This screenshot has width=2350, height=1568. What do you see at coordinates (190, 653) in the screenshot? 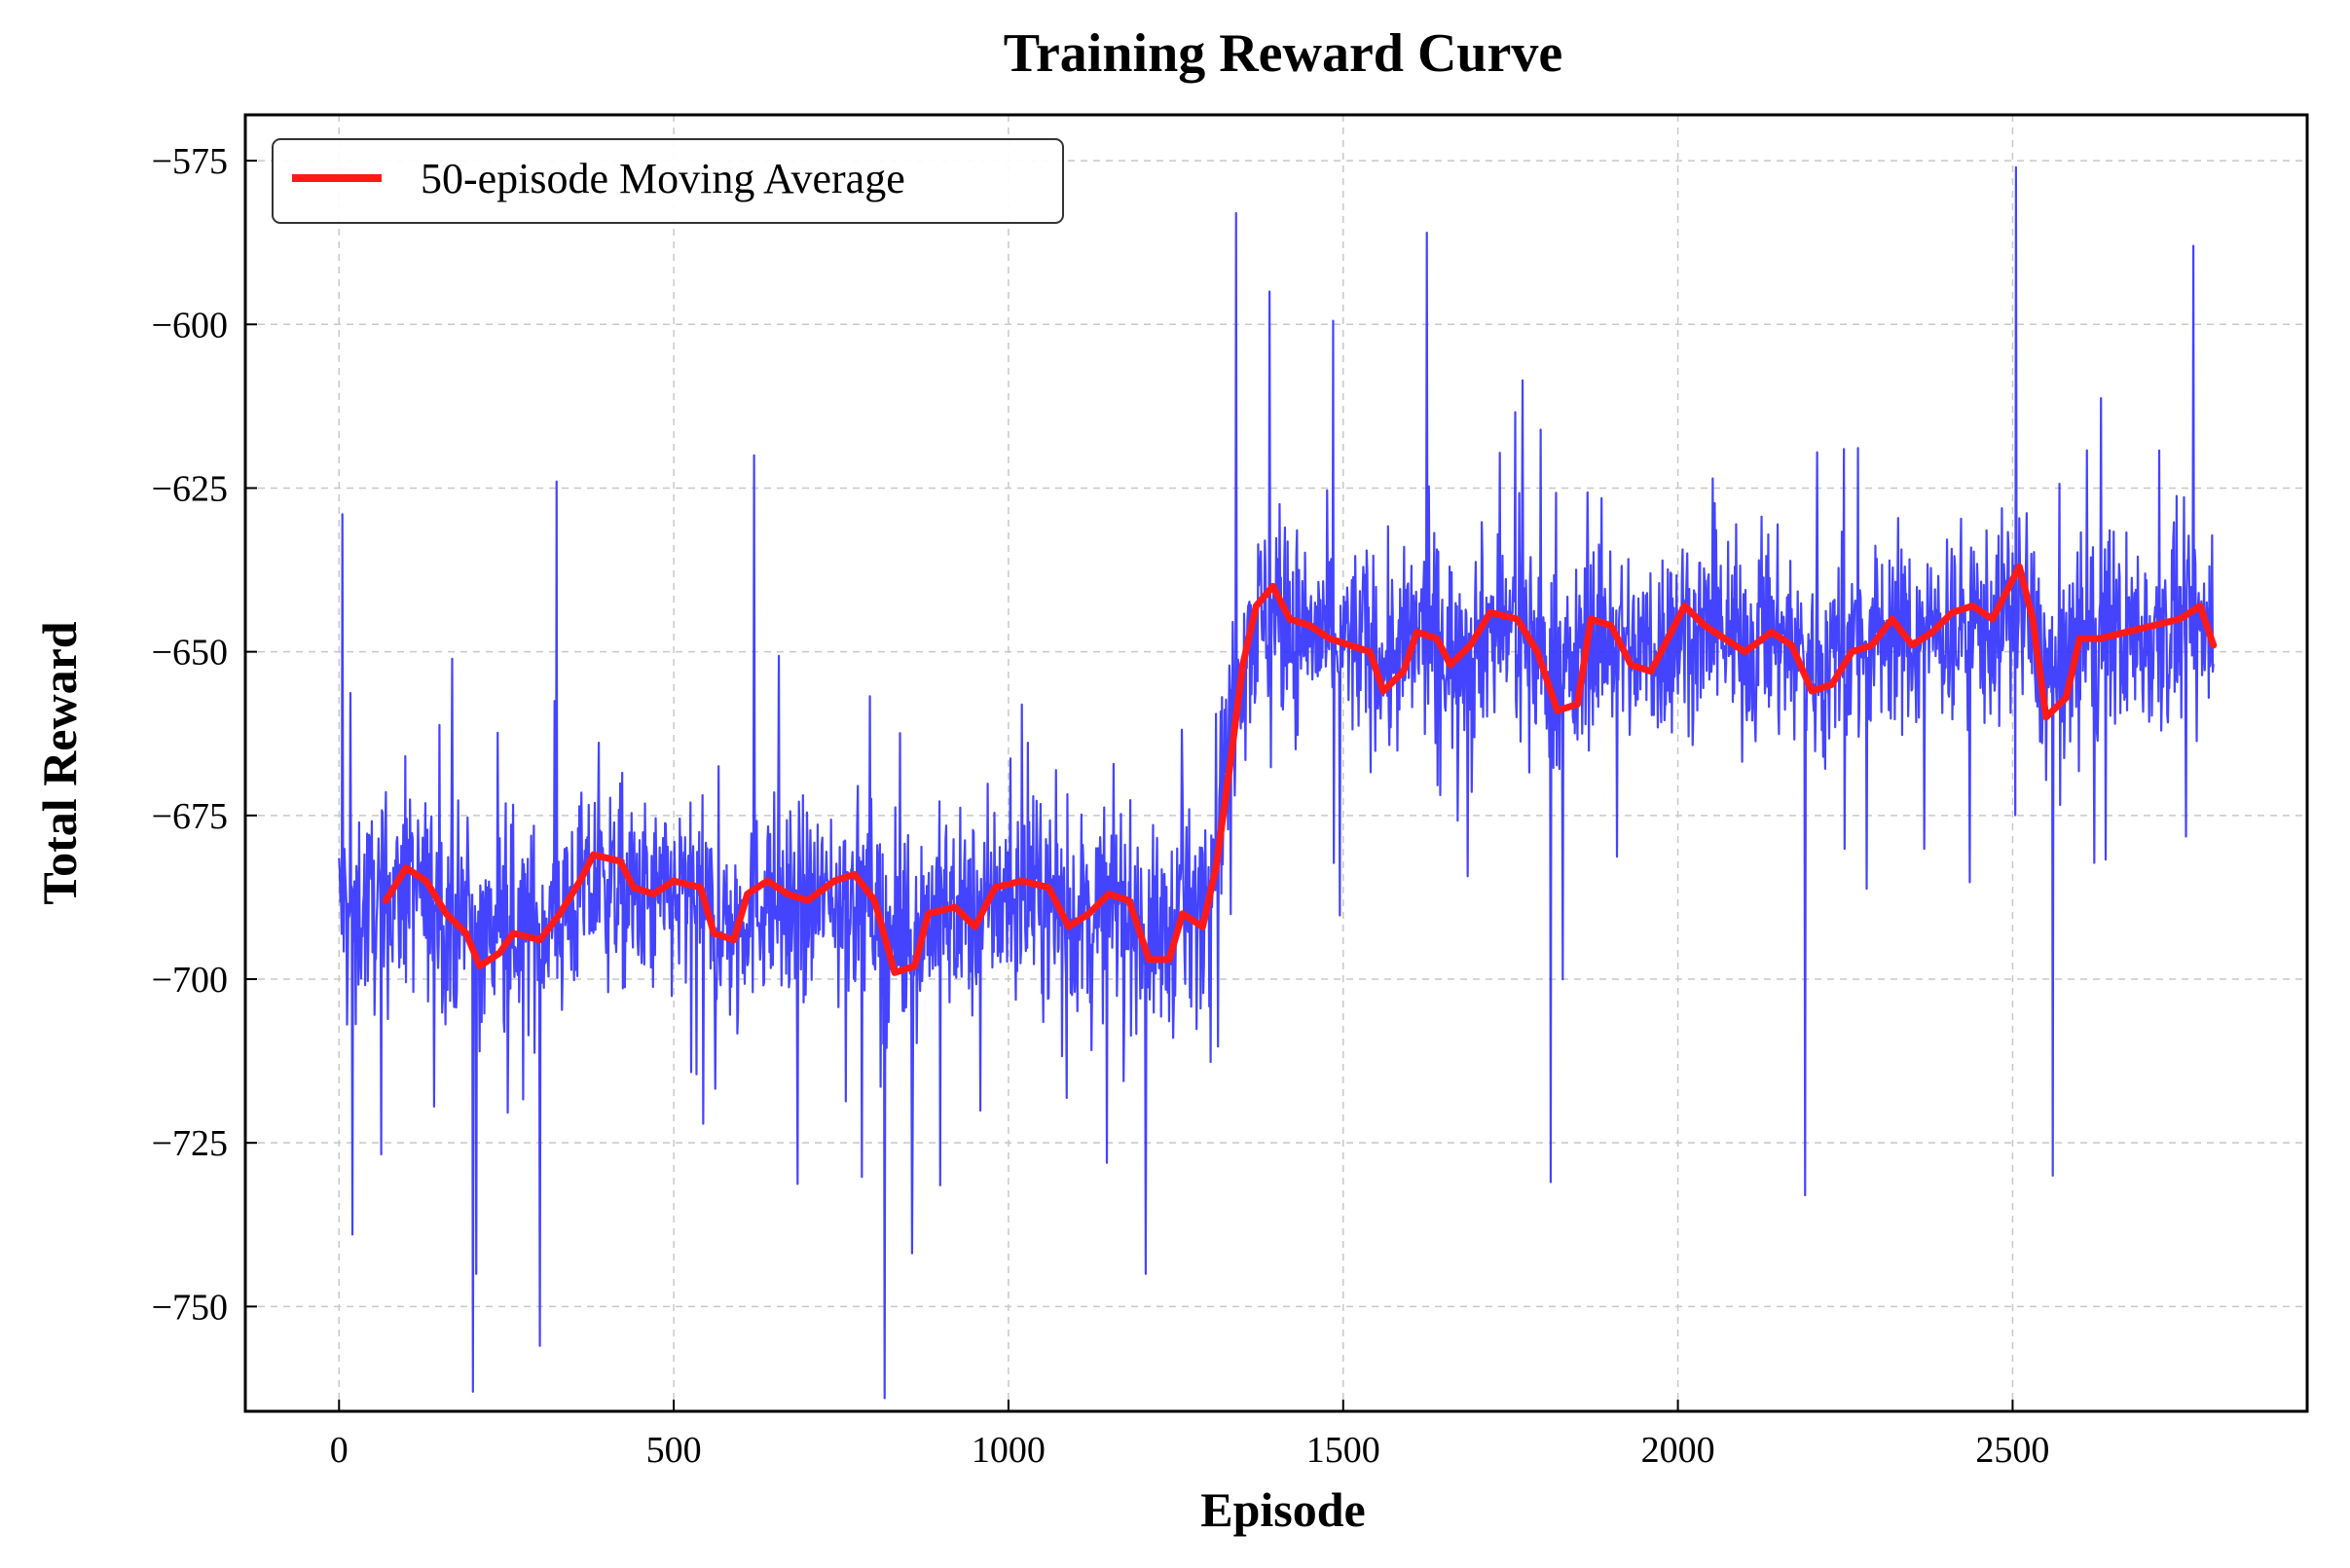
I see `y-tick-label: −650` at bounding box center [190, 653].